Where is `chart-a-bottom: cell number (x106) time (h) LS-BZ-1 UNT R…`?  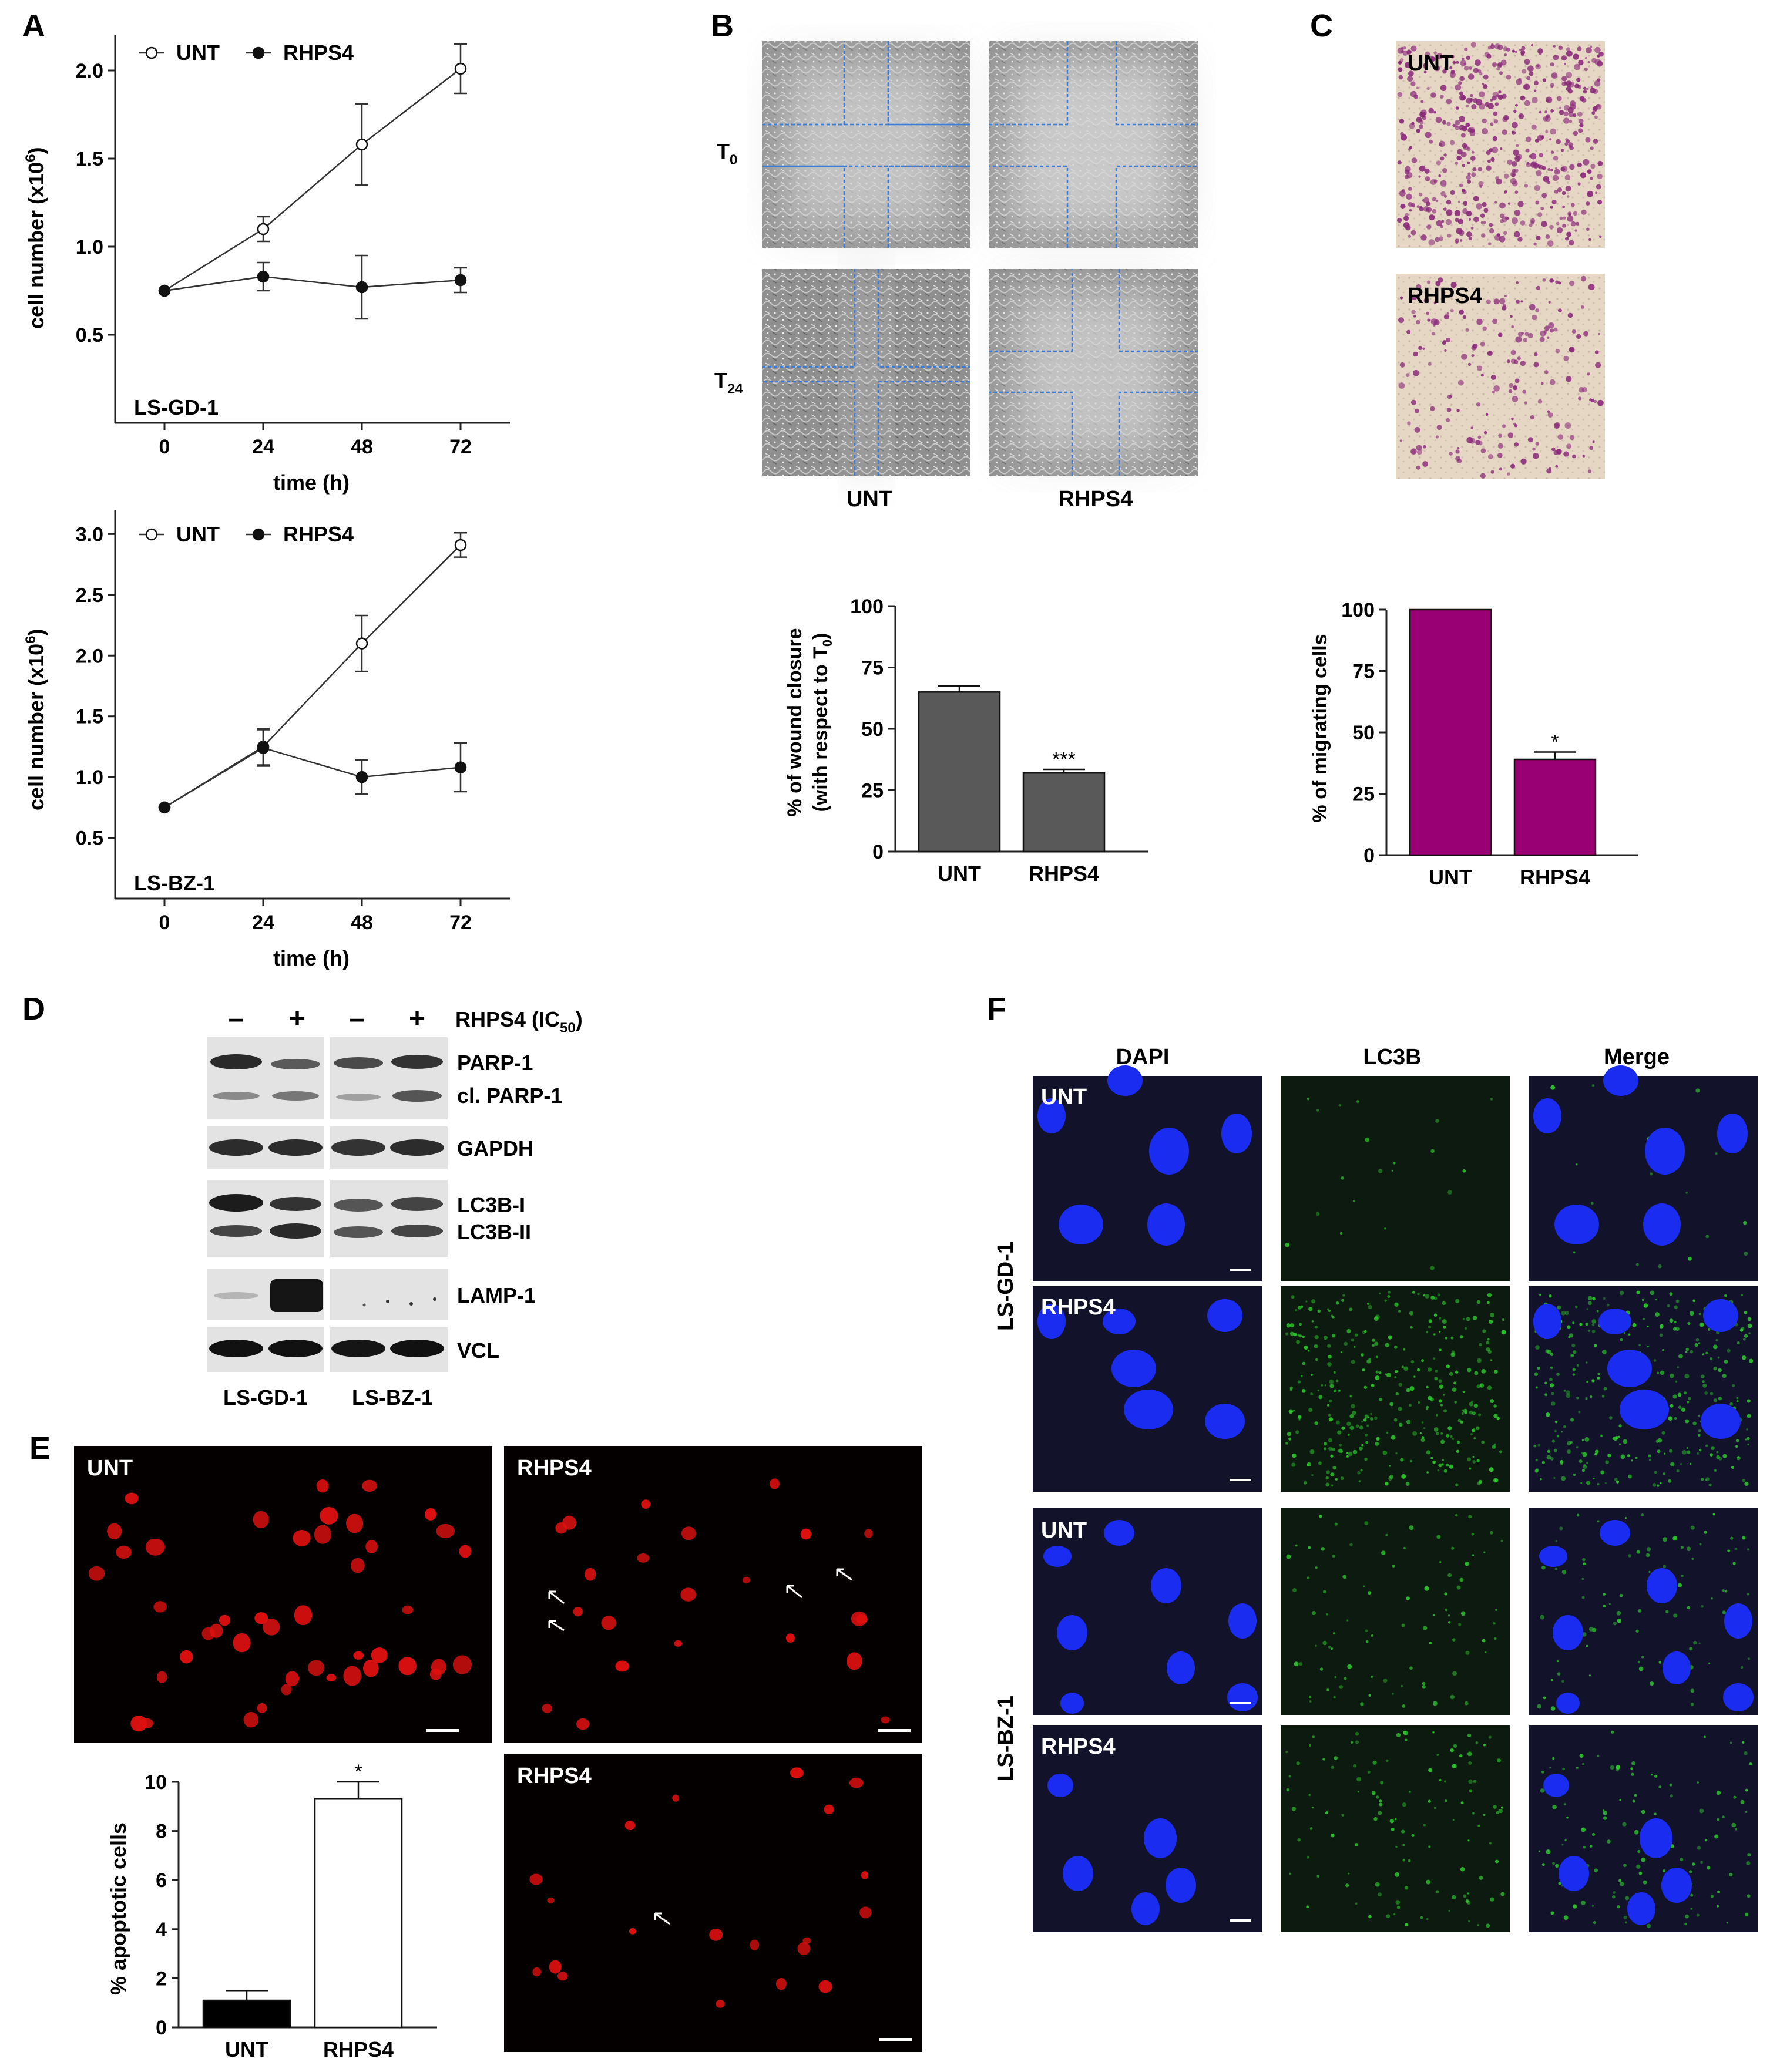 chart-a-bottom: cell number (x106) time (h) LS-BZ-1 UNT R… is located at coordinates (266, 740).